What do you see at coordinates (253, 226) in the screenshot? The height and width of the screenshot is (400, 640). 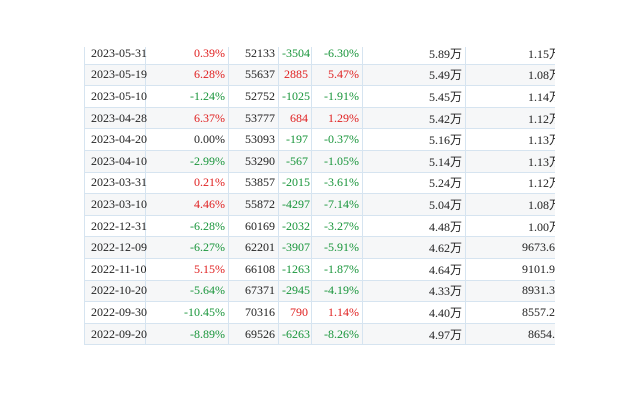 I see `table-cell: 60169` at bounding box center [253, 226].